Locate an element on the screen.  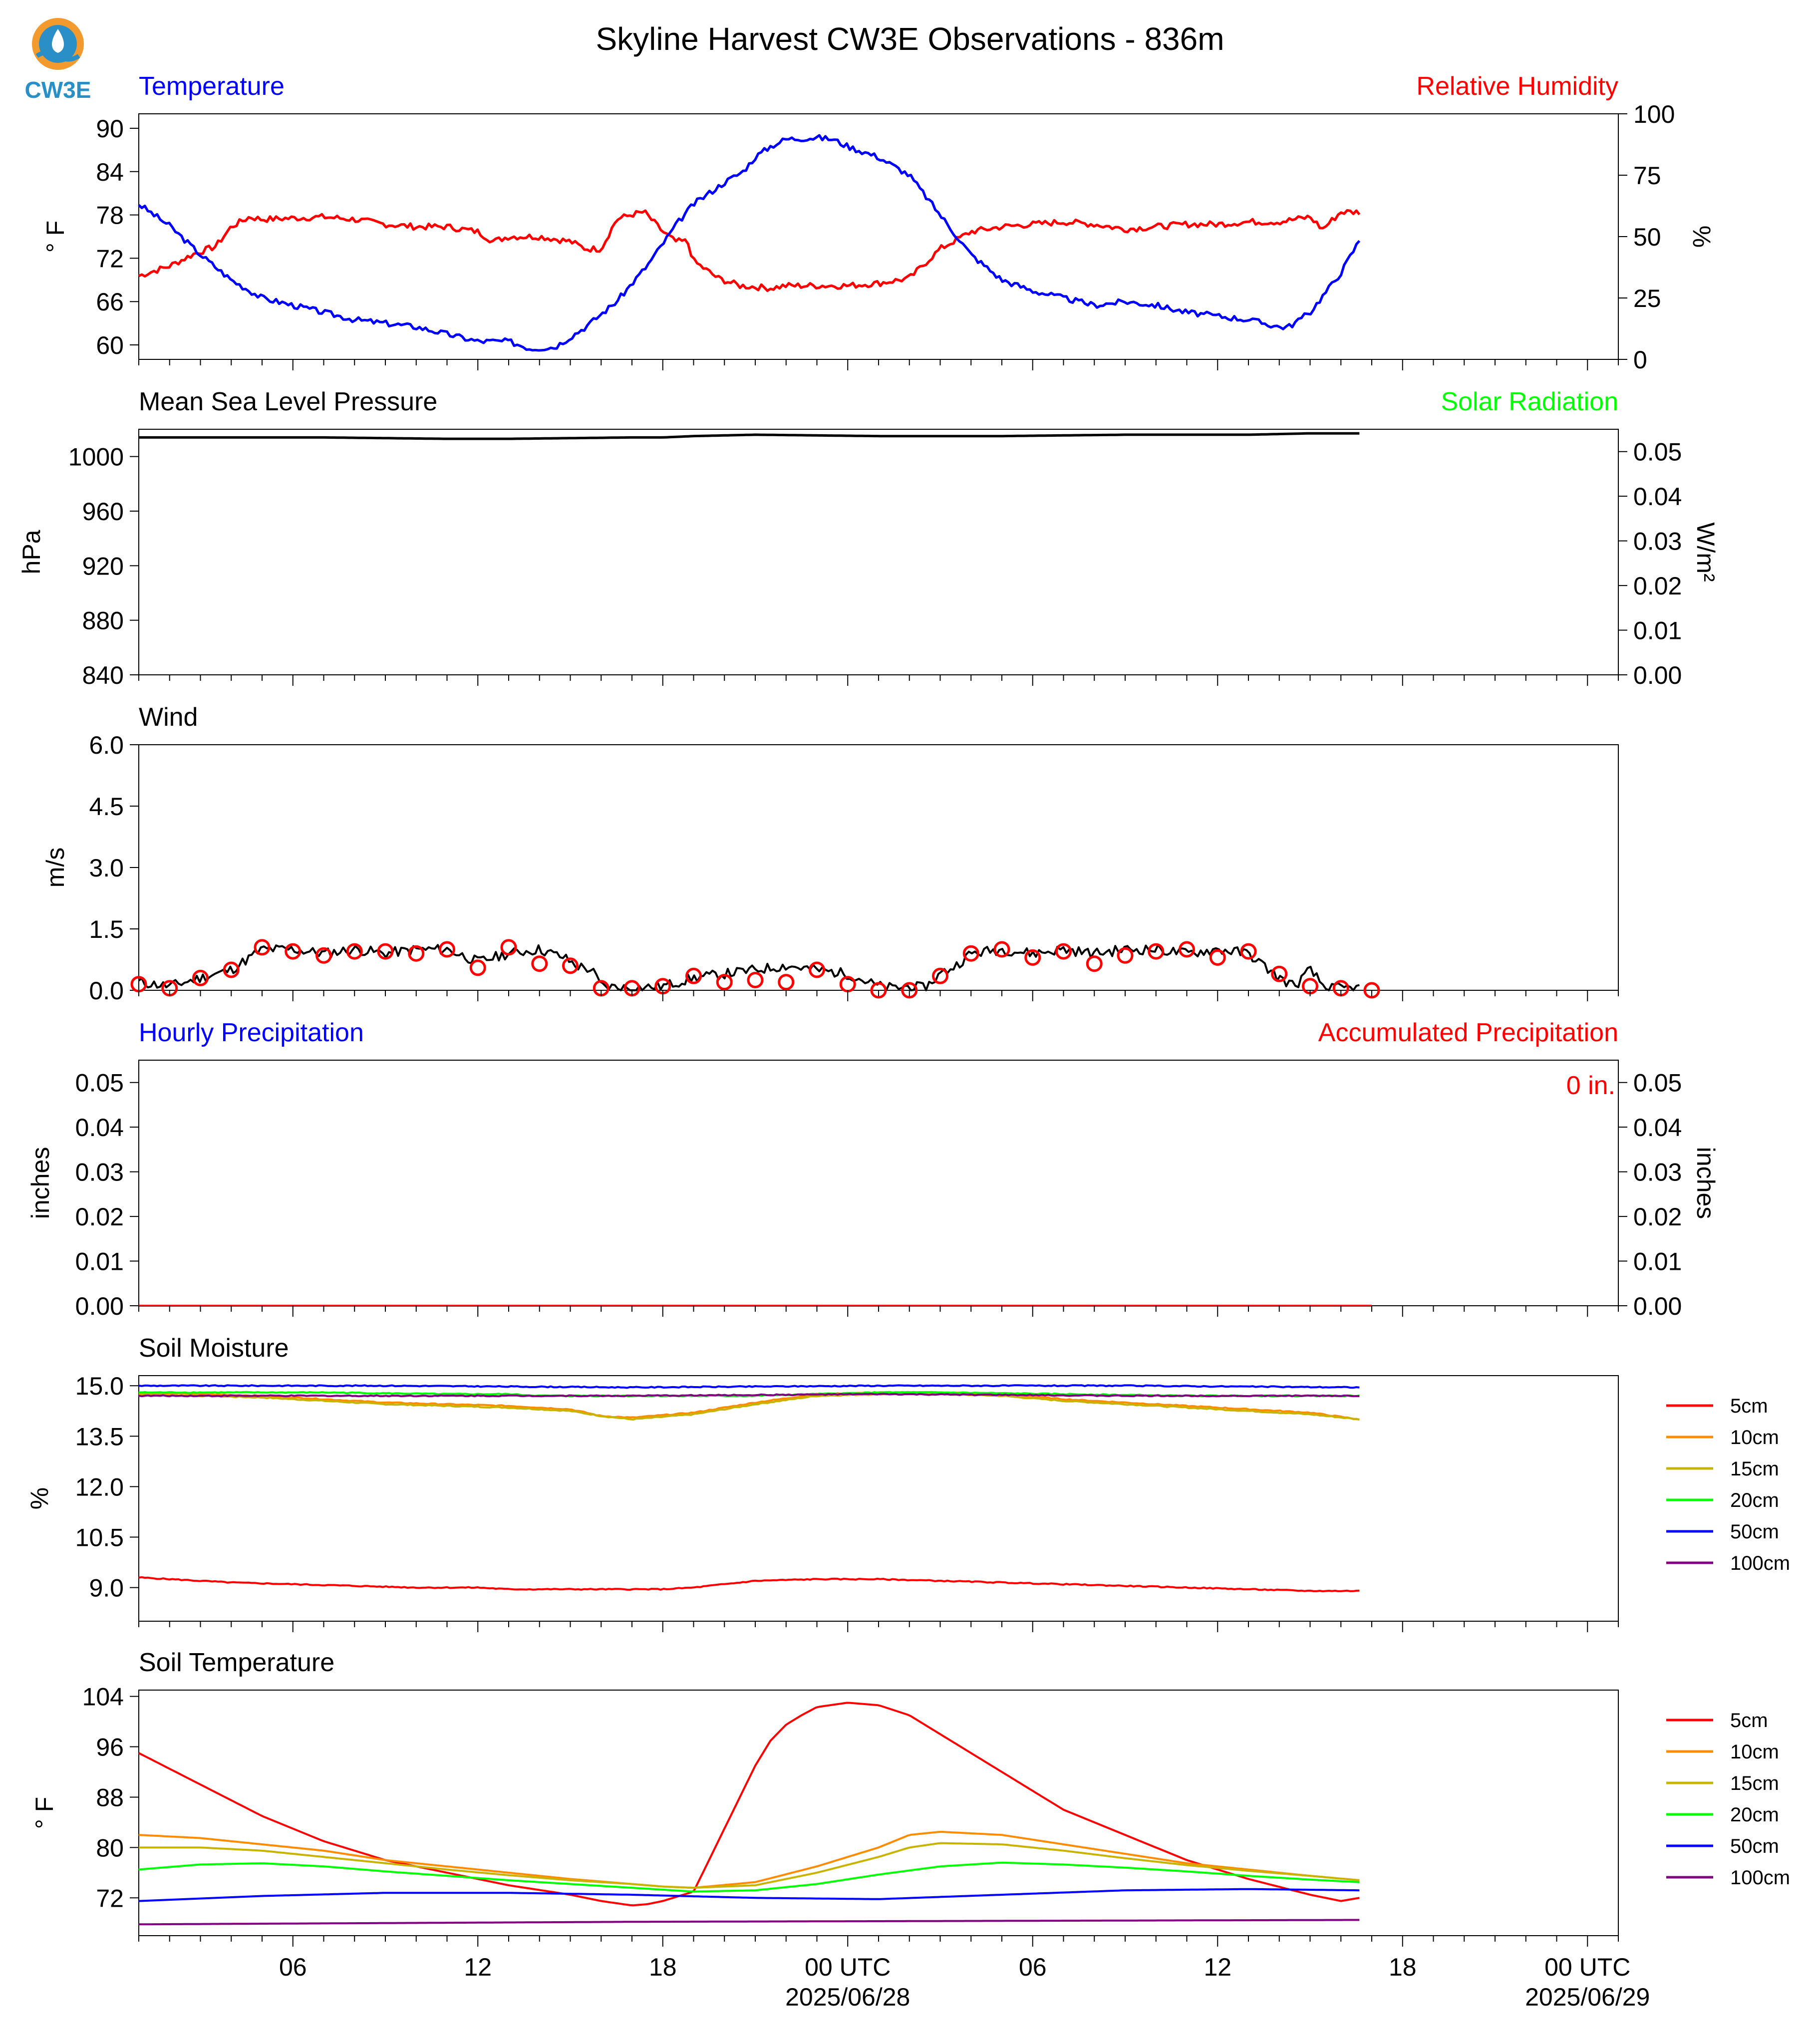
precip-axis-tick-label: 0.01 is located at coordinates (99, 1262).